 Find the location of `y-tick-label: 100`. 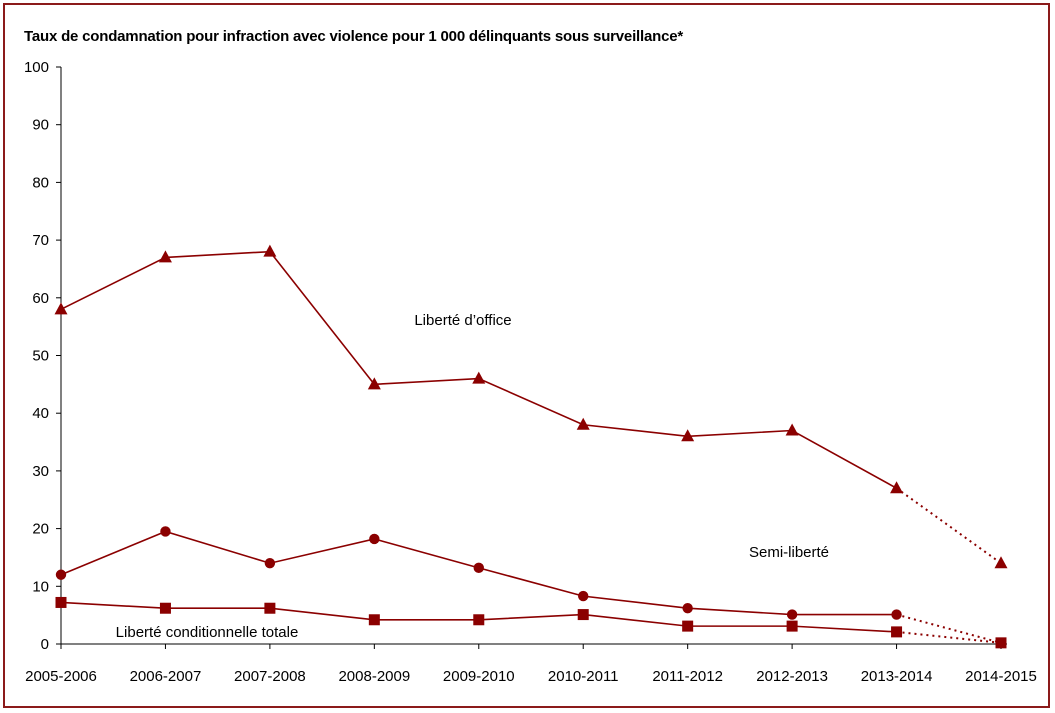

y-tick-label: 100 is located at coordinates (36, 67).